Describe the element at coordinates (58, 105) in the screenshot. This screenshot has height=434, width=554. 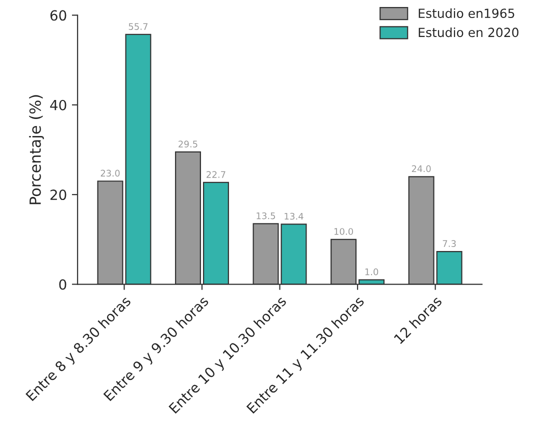
I see `y-tick-label: 40` at that location.